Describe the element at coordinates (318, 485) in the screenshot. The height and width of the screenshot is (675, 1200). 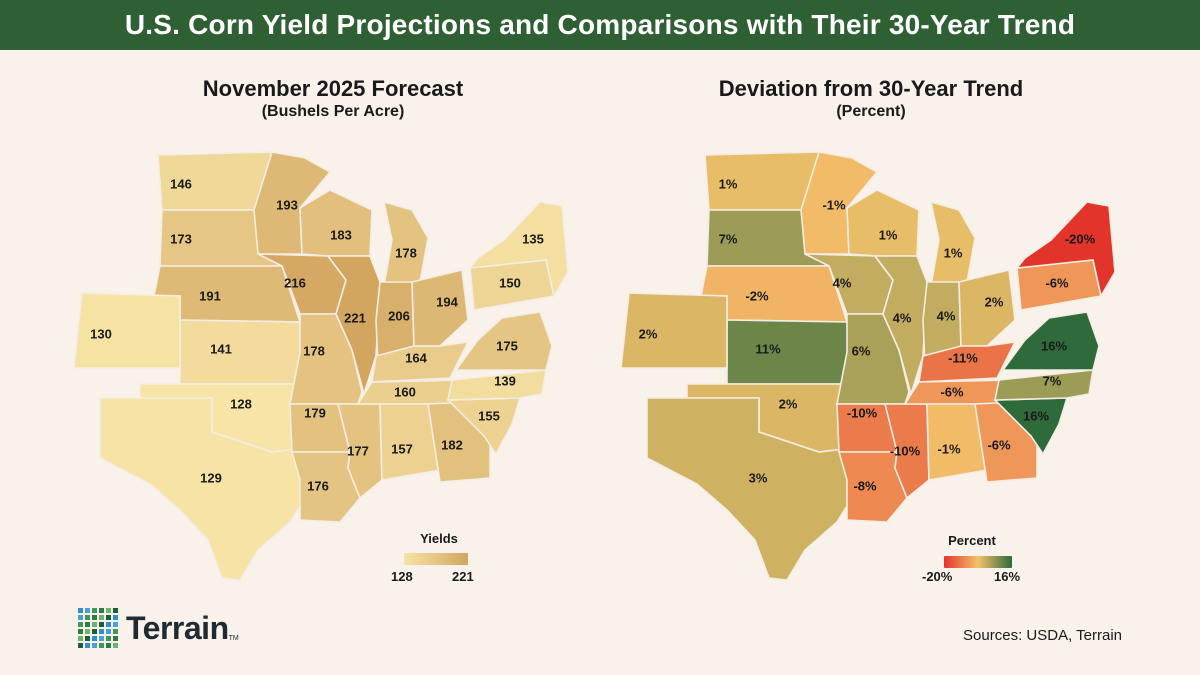
I see `state-label-la: 176` at that location.